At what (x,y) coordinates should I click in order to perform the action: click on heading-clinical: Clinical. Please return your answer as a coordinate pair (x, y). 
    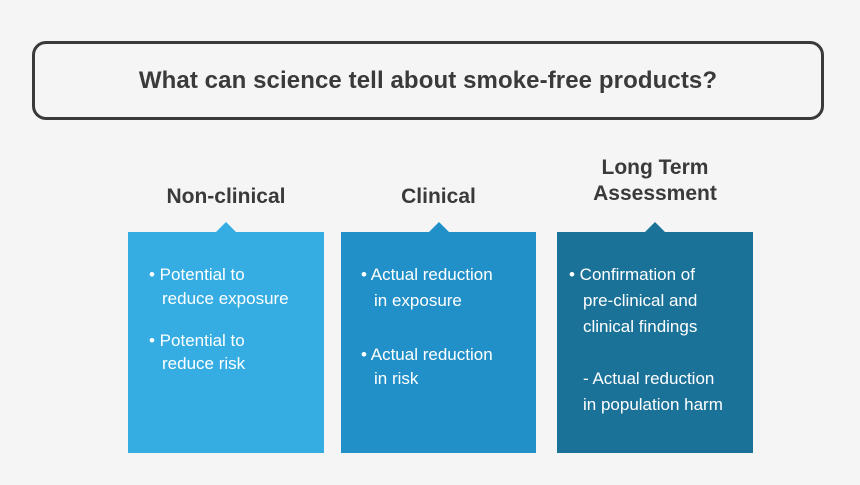
    Looking at the image, I should click on (438, 197).